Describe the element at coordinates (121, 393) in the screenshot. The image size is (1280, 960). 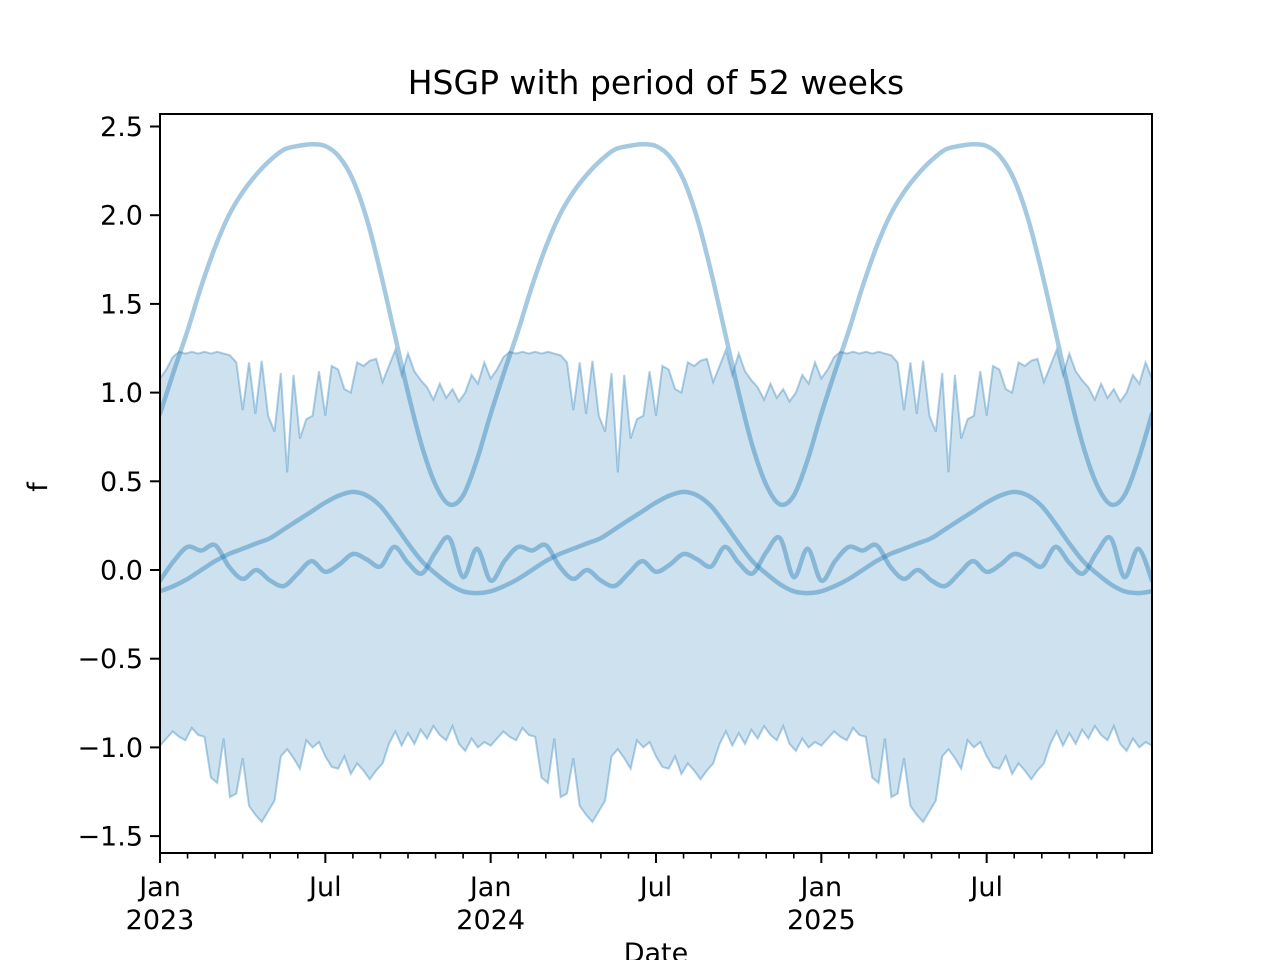
I see `y-tick-label: 1.0` at that location.